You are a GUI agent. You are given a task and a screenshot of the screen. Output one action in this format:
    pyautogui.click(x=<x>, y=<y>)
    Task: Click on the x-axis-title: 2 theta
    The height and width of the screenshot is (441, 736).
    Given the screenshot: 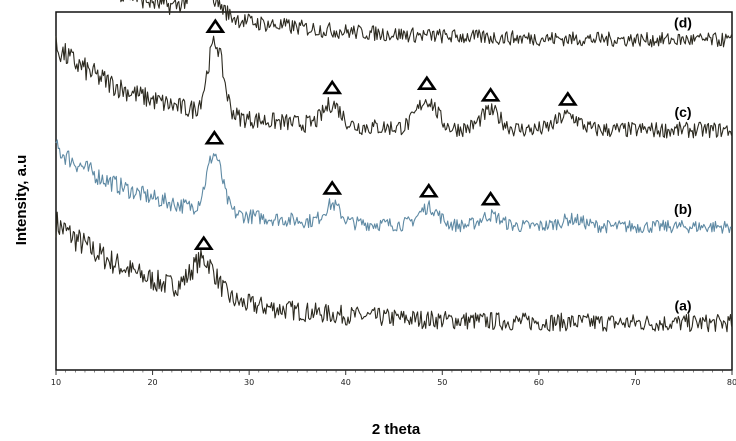 What is the action you would take?
    pyautogui.click(x=396, y=429)
    